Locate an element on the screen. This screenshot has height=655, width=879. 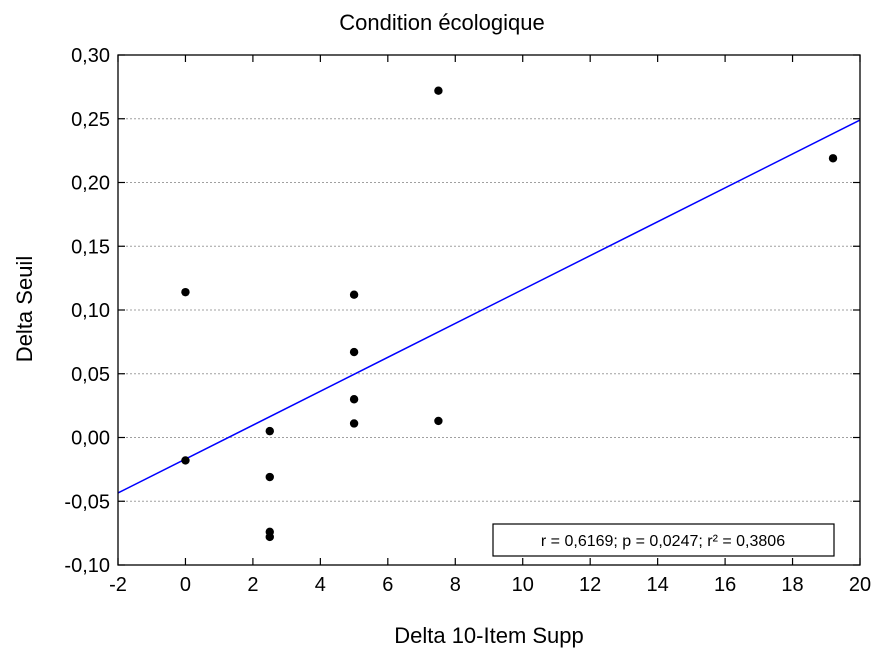
y-tick-label: 0,20 is located at coordinates (90, 184).